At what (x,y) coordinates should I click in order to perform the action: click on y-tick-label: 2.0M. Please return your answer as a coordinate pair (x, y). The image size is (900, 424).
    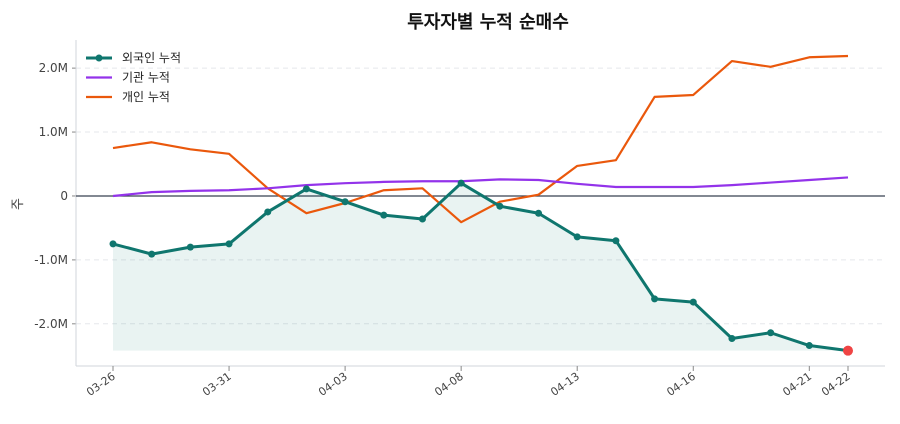
    Looking at the image, I should click on (53, 68).